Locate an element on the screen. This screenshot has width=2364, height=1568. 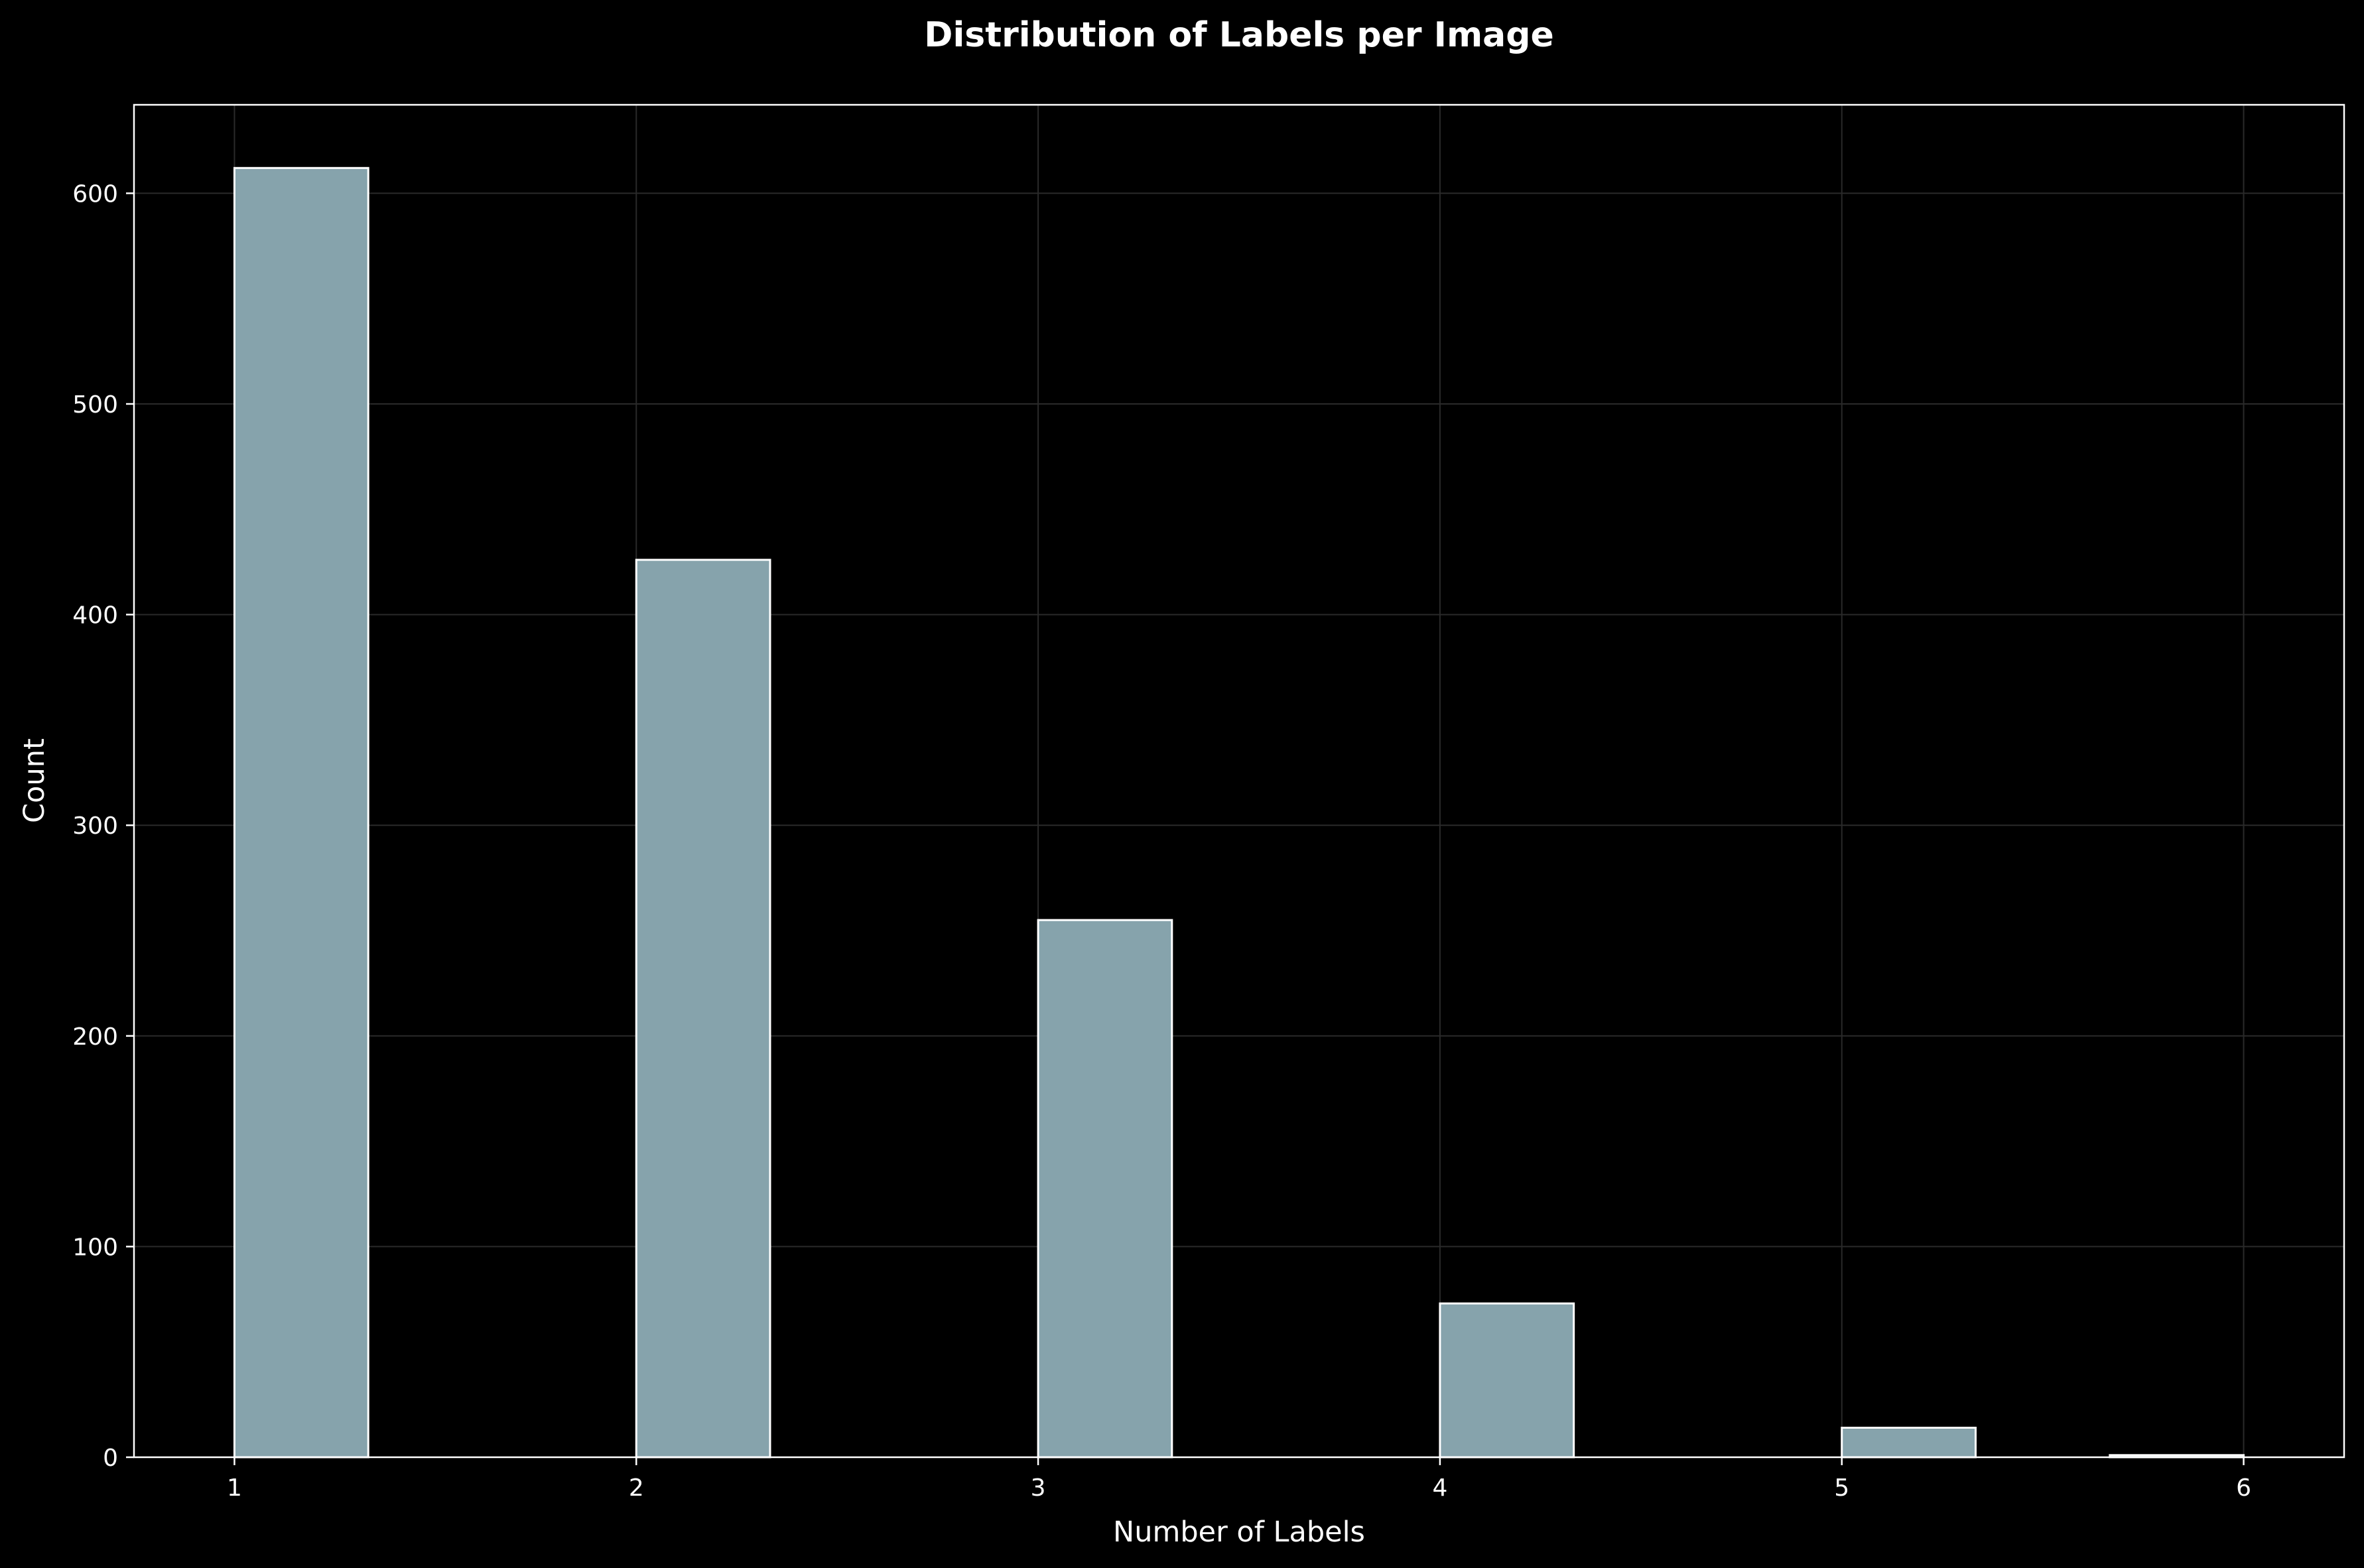
x-tick-label-0: 1 is located at coordinates (234, 1488).